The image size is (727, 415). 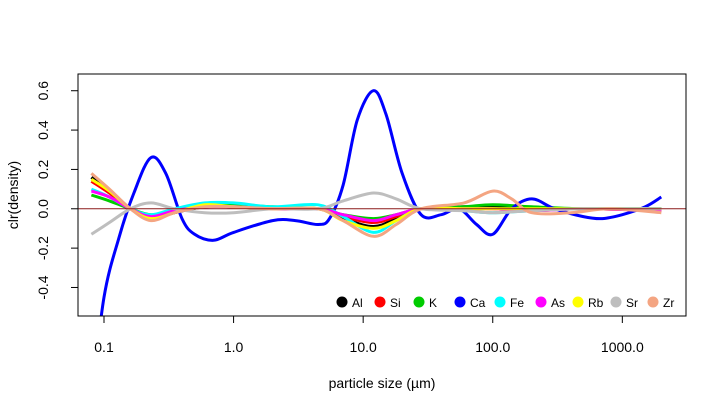 What do you see at coordinates (43, 209) in the screenshot?
I see `y-tick-label: 0.0` at bounding box center [43, 209].